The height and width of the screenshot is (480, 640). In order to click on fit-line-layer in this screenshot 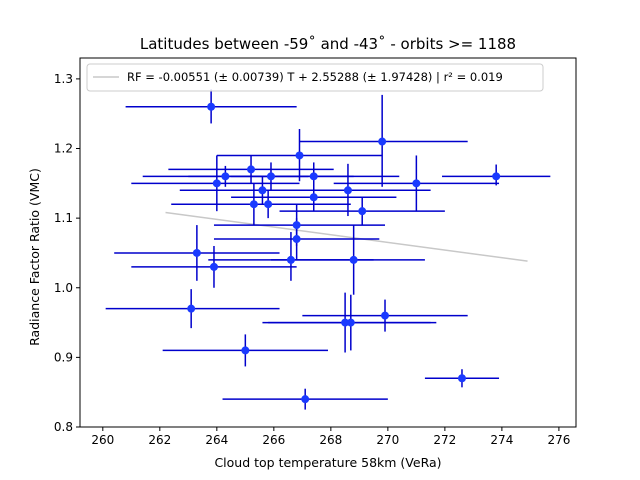, I will do `click(346, 236)`.